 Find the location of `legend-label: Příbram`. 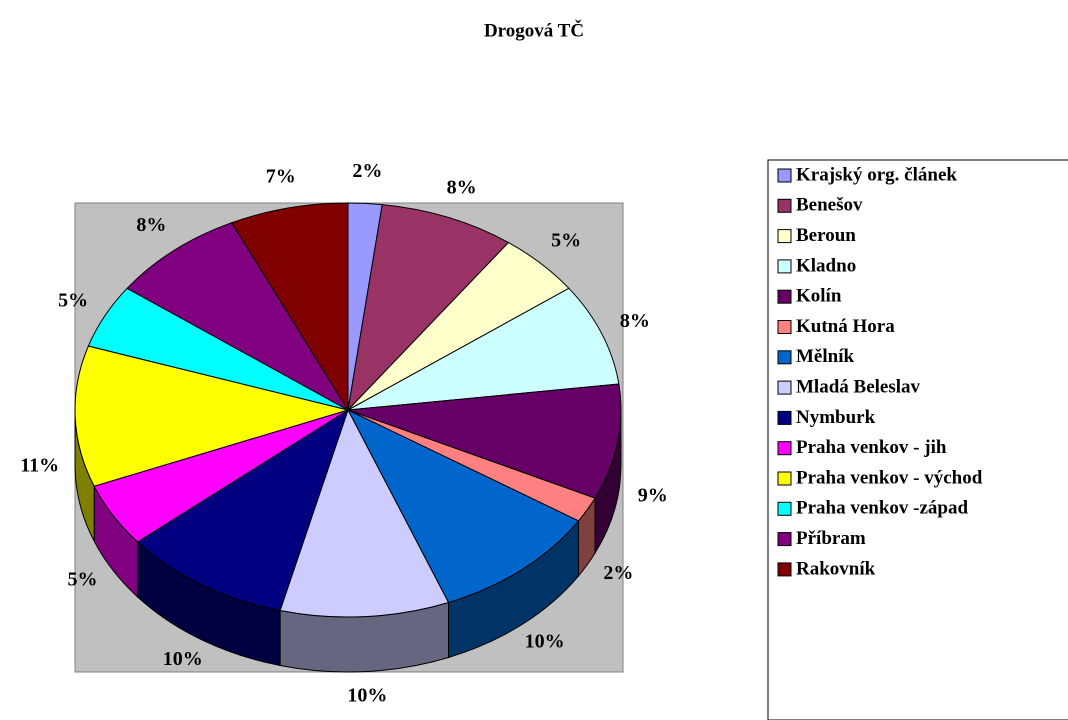

legend-label: Příbram is located at coordinates (831, 538).